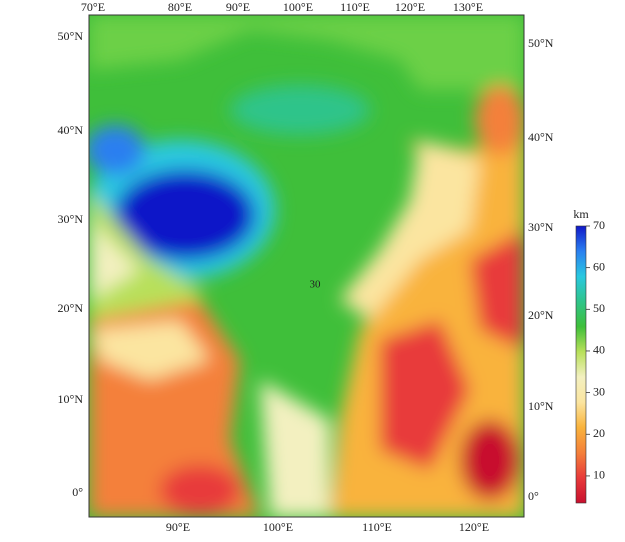 The image size is (625, 542). Describe the element at coordinates (71, 130) in the screenshot. I see `left-axis-label: 40°N` at that location.